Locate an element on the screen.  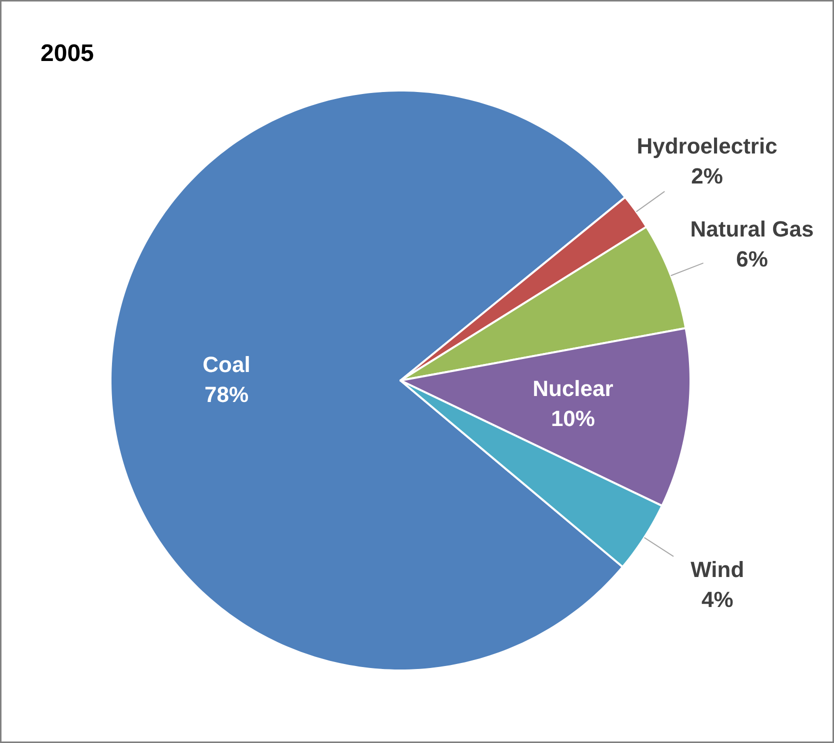
data-label: 4% is located at coordinates (717, 599).